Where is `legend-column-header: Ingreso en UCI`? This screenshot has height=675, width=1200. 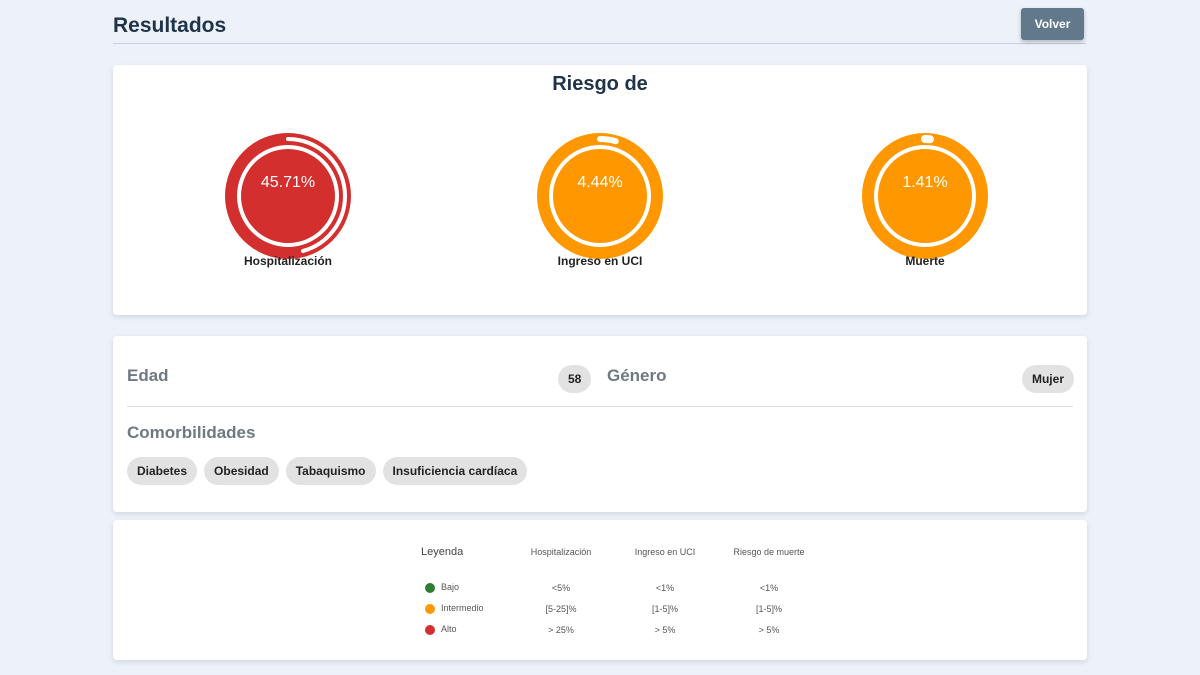
legend-column-header: Ingreso en UCI is located at coordinates (665, 552).